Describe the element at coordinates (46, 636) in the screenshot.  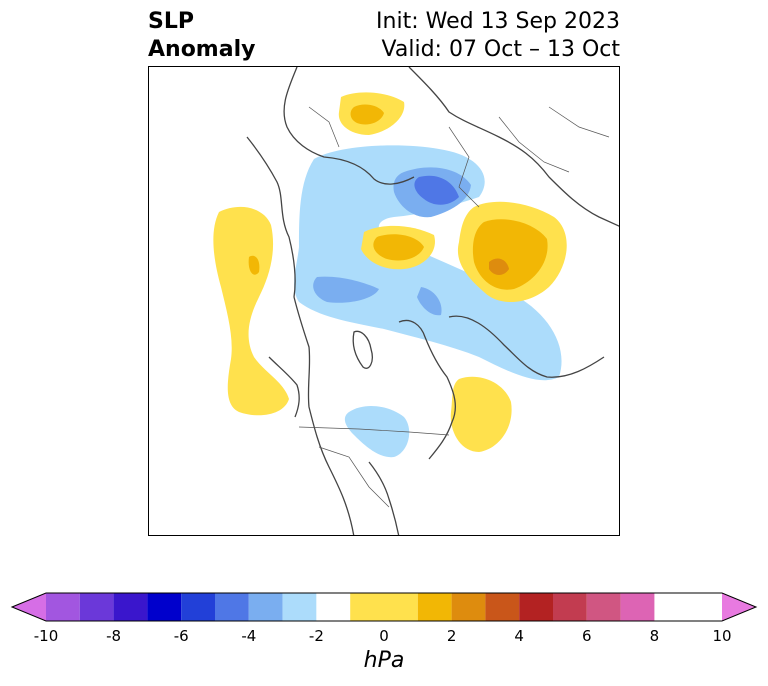
I see `colorbar-tick-label: -10` at that location.